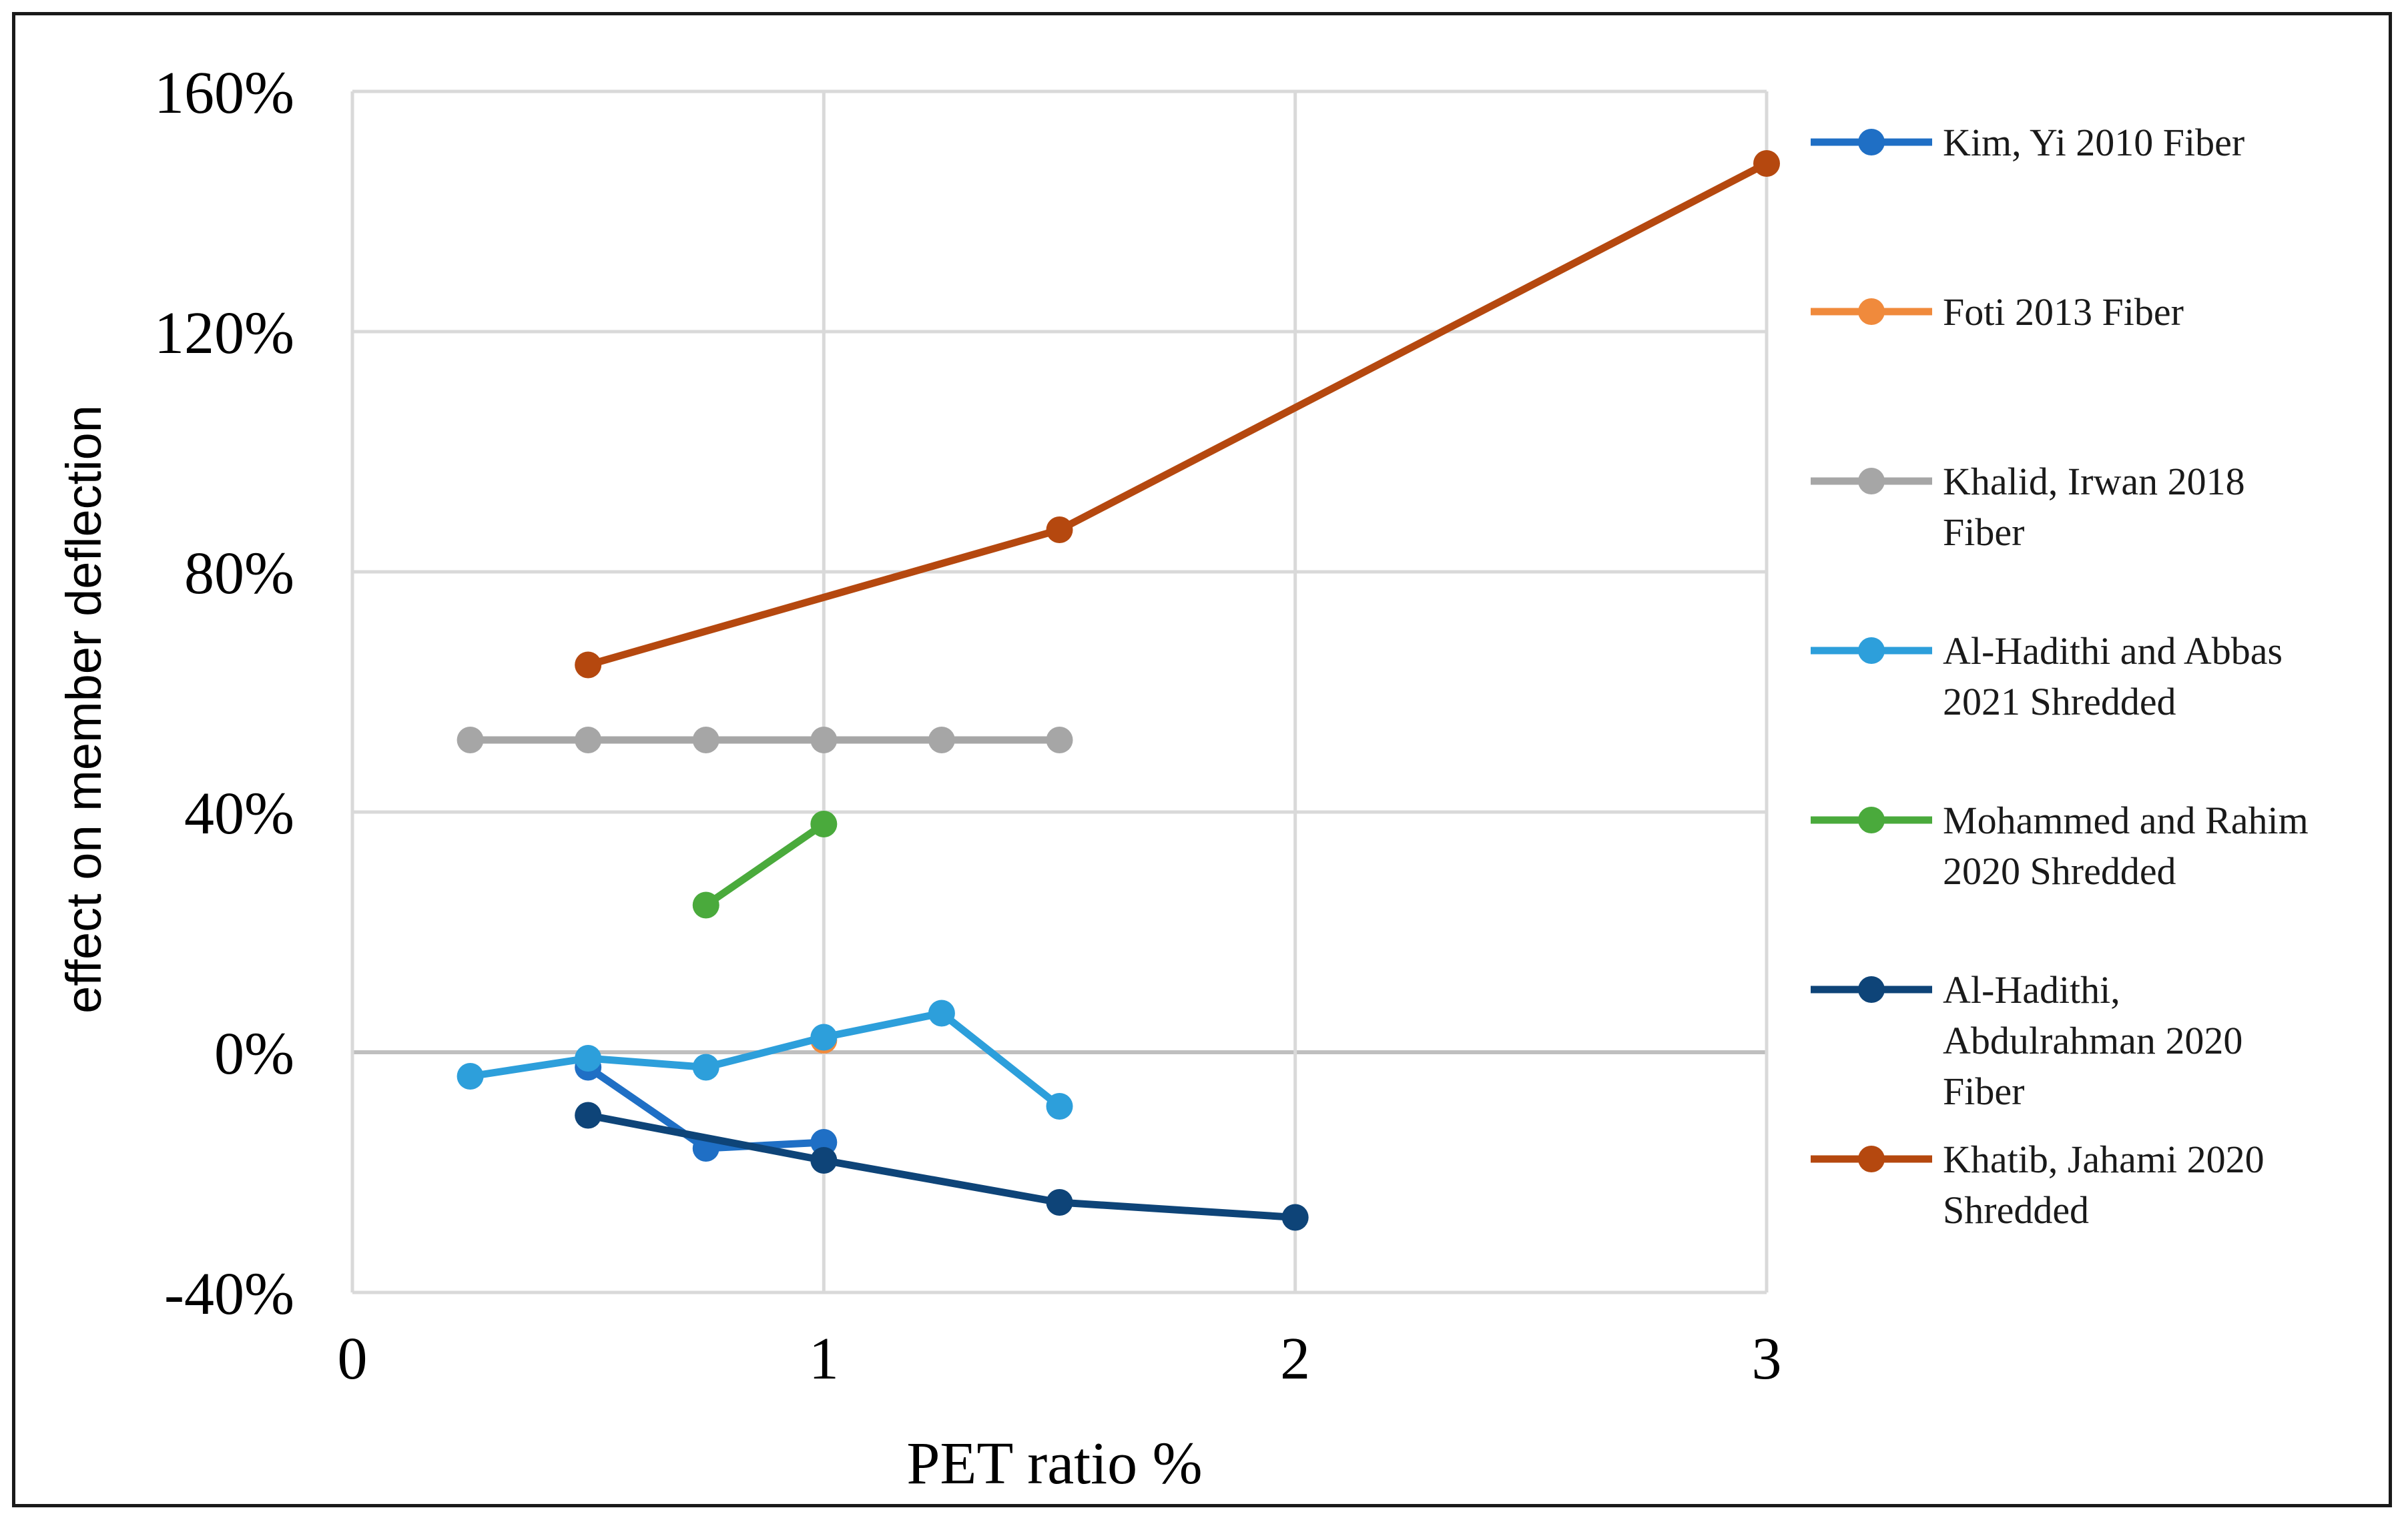 The height and width of the screenshot is (1522, 2408). I want to click on legend-label-line: Khatib, Jahami 2020, so click(2104, 1159).